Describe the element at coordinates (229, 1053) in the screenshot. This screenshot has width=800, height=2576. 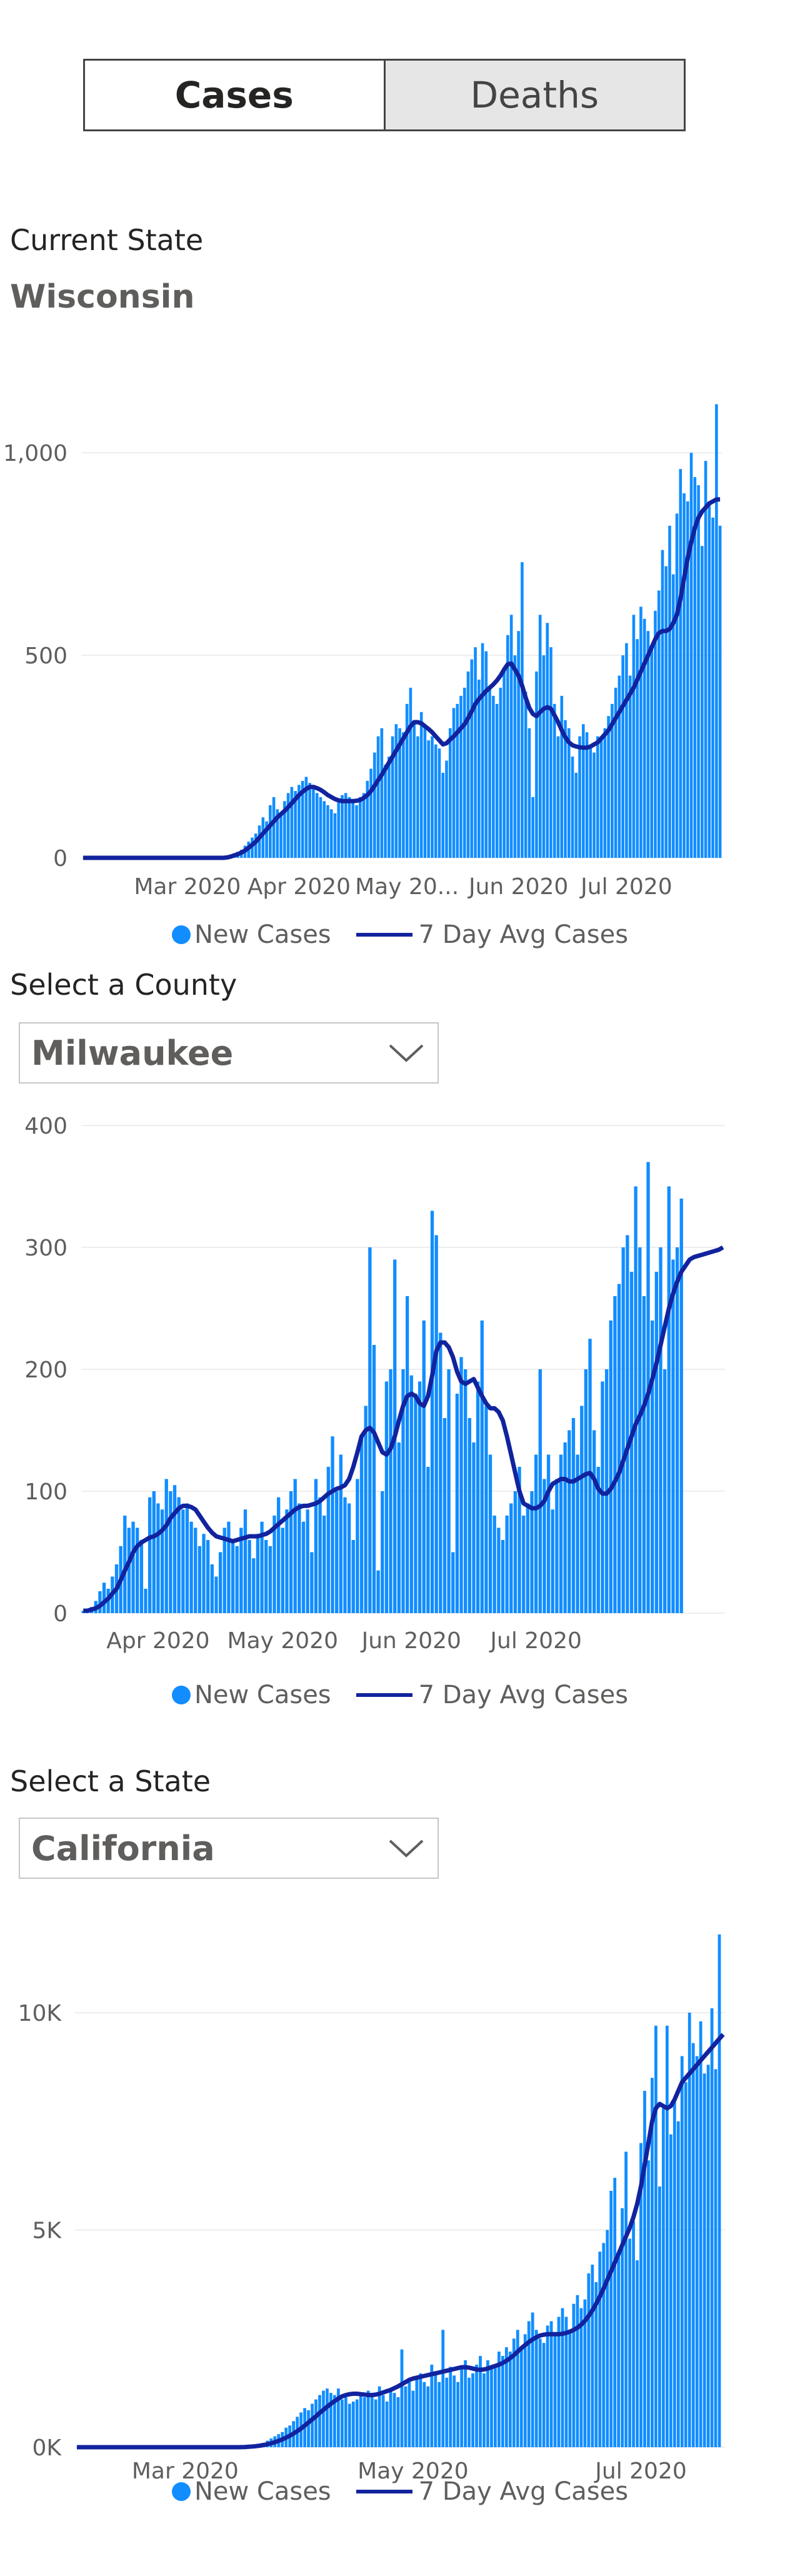
I see `county-dropdown: Milwaukee` at that location.